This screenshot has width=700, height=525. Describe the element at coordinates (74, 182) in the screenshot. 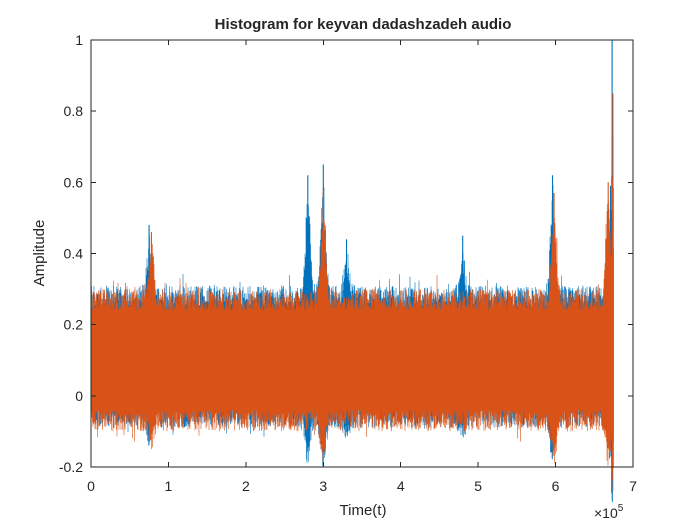

I see `y-tick-label: 0.6` at that location.